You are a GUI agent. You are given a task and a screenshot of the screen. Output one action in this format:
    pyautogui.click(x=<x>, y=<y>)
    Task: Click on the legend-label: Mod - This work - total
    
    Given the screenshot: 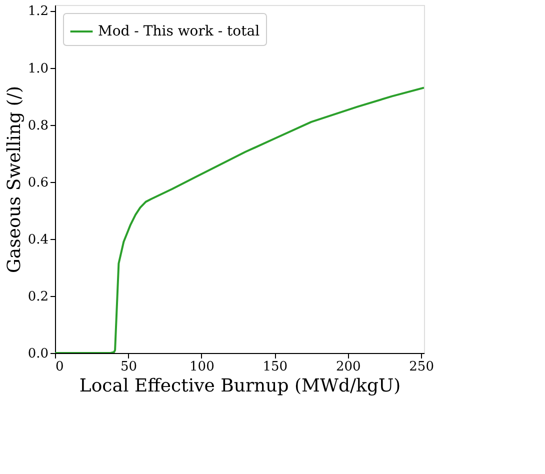 What is the action you would take?
    pyautogui.click(x=179, y=32)
    